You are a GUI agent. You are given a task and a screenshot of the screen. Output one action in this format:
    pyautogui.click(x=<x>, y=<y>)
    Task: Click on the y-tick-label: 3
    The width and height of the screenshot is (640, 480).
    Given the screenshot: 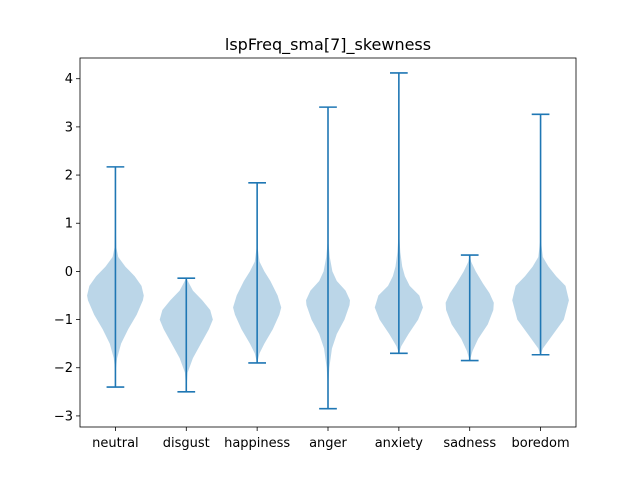 What is the action you would take?
    pyautogui.click(x=69, y=127)
    